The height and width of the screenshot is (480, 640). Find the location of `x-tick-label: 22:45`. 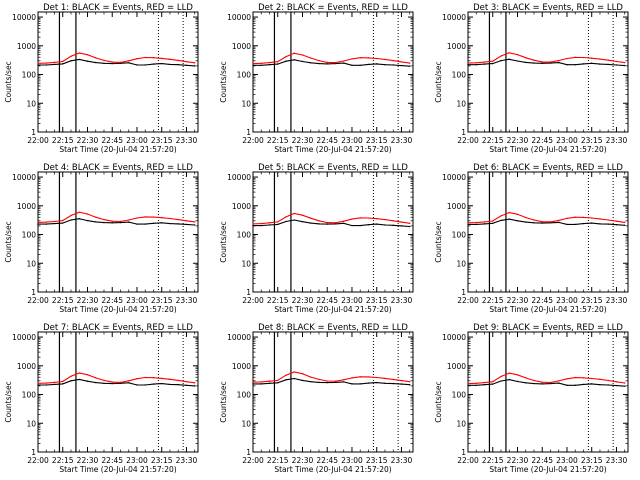

x-tick-label: 22:45 is located at coordinates (112, 460).